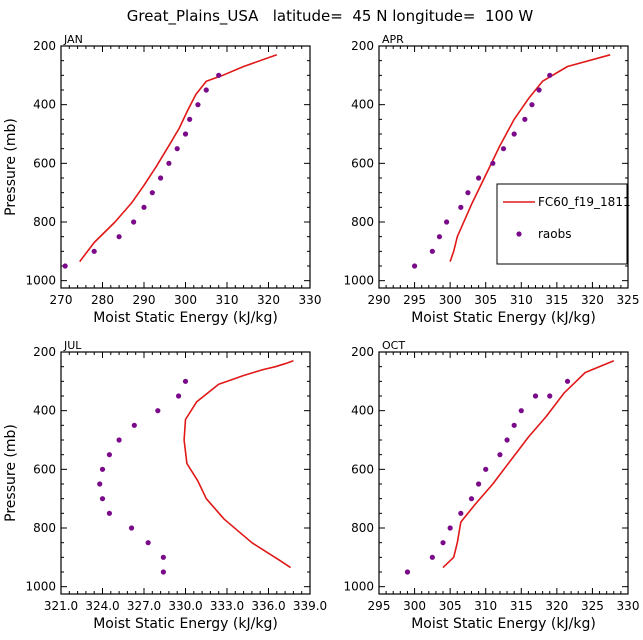 The height and width of the screenshot is (640, 643). I want to click on y-axis-title: Pressure (mb), so click(11, 167).